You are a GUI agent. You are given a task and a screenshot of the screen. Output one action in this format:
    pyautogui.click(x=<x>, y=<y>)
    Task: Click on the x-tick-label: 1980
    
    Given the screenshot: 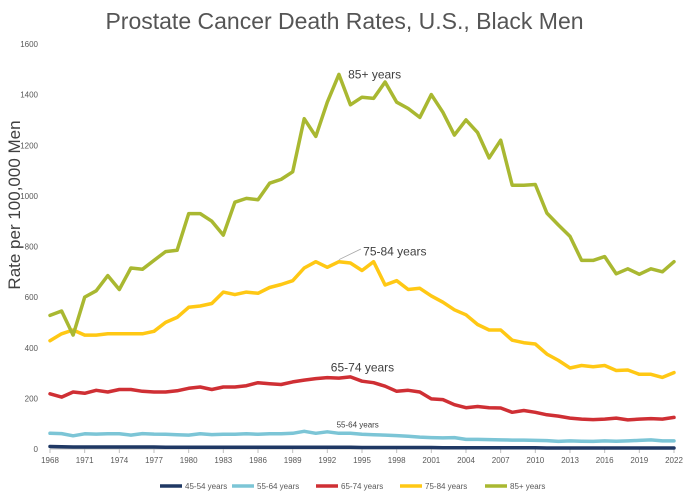 What is the action you would take?
    pyautogui.click(x=189, y=460)
    